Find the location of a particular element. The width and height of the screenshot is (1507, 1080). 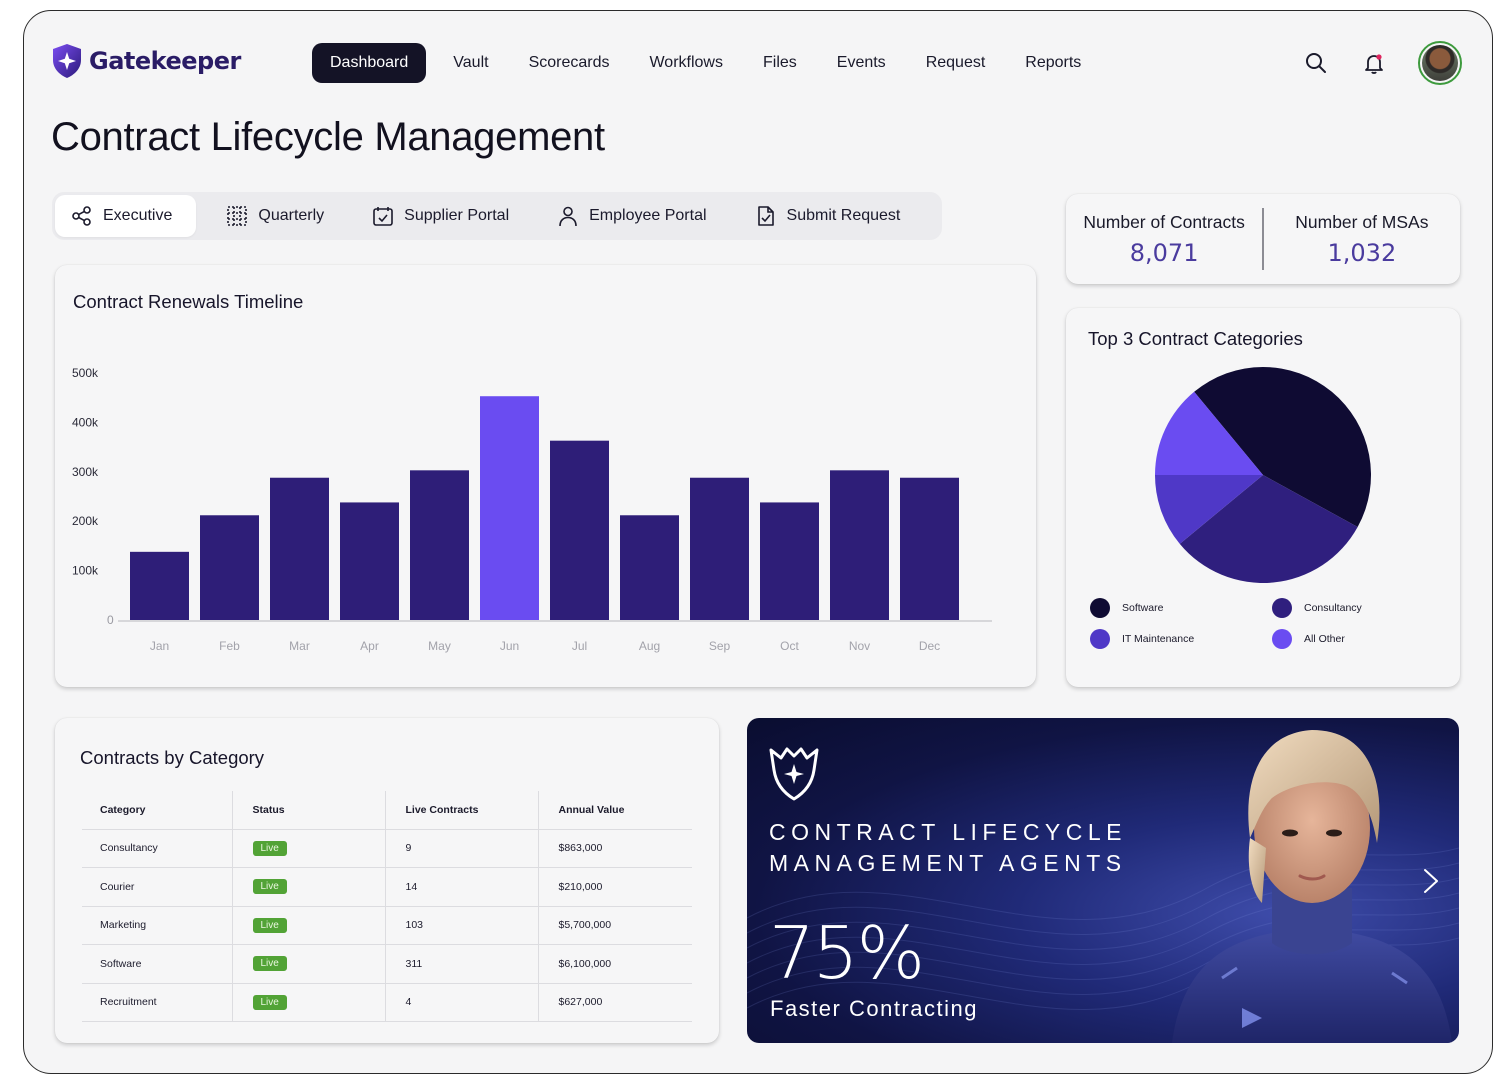

tab-submit-request: Submit Request is located at coordinates (828, 216).